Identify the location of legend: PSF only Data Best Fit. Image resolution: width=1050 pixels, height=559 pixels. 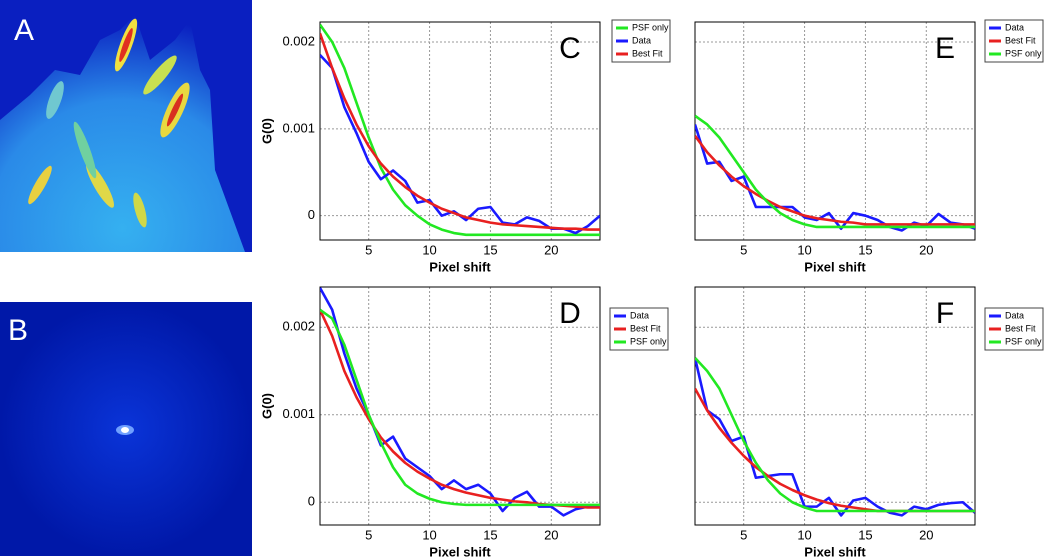
(641, 41).